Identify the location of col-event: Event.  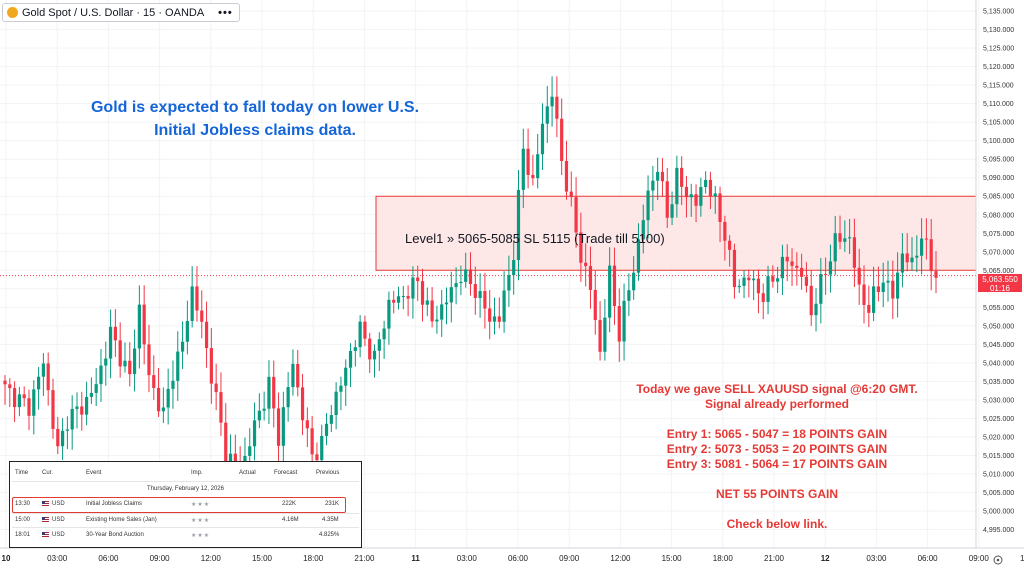
(94, 473).